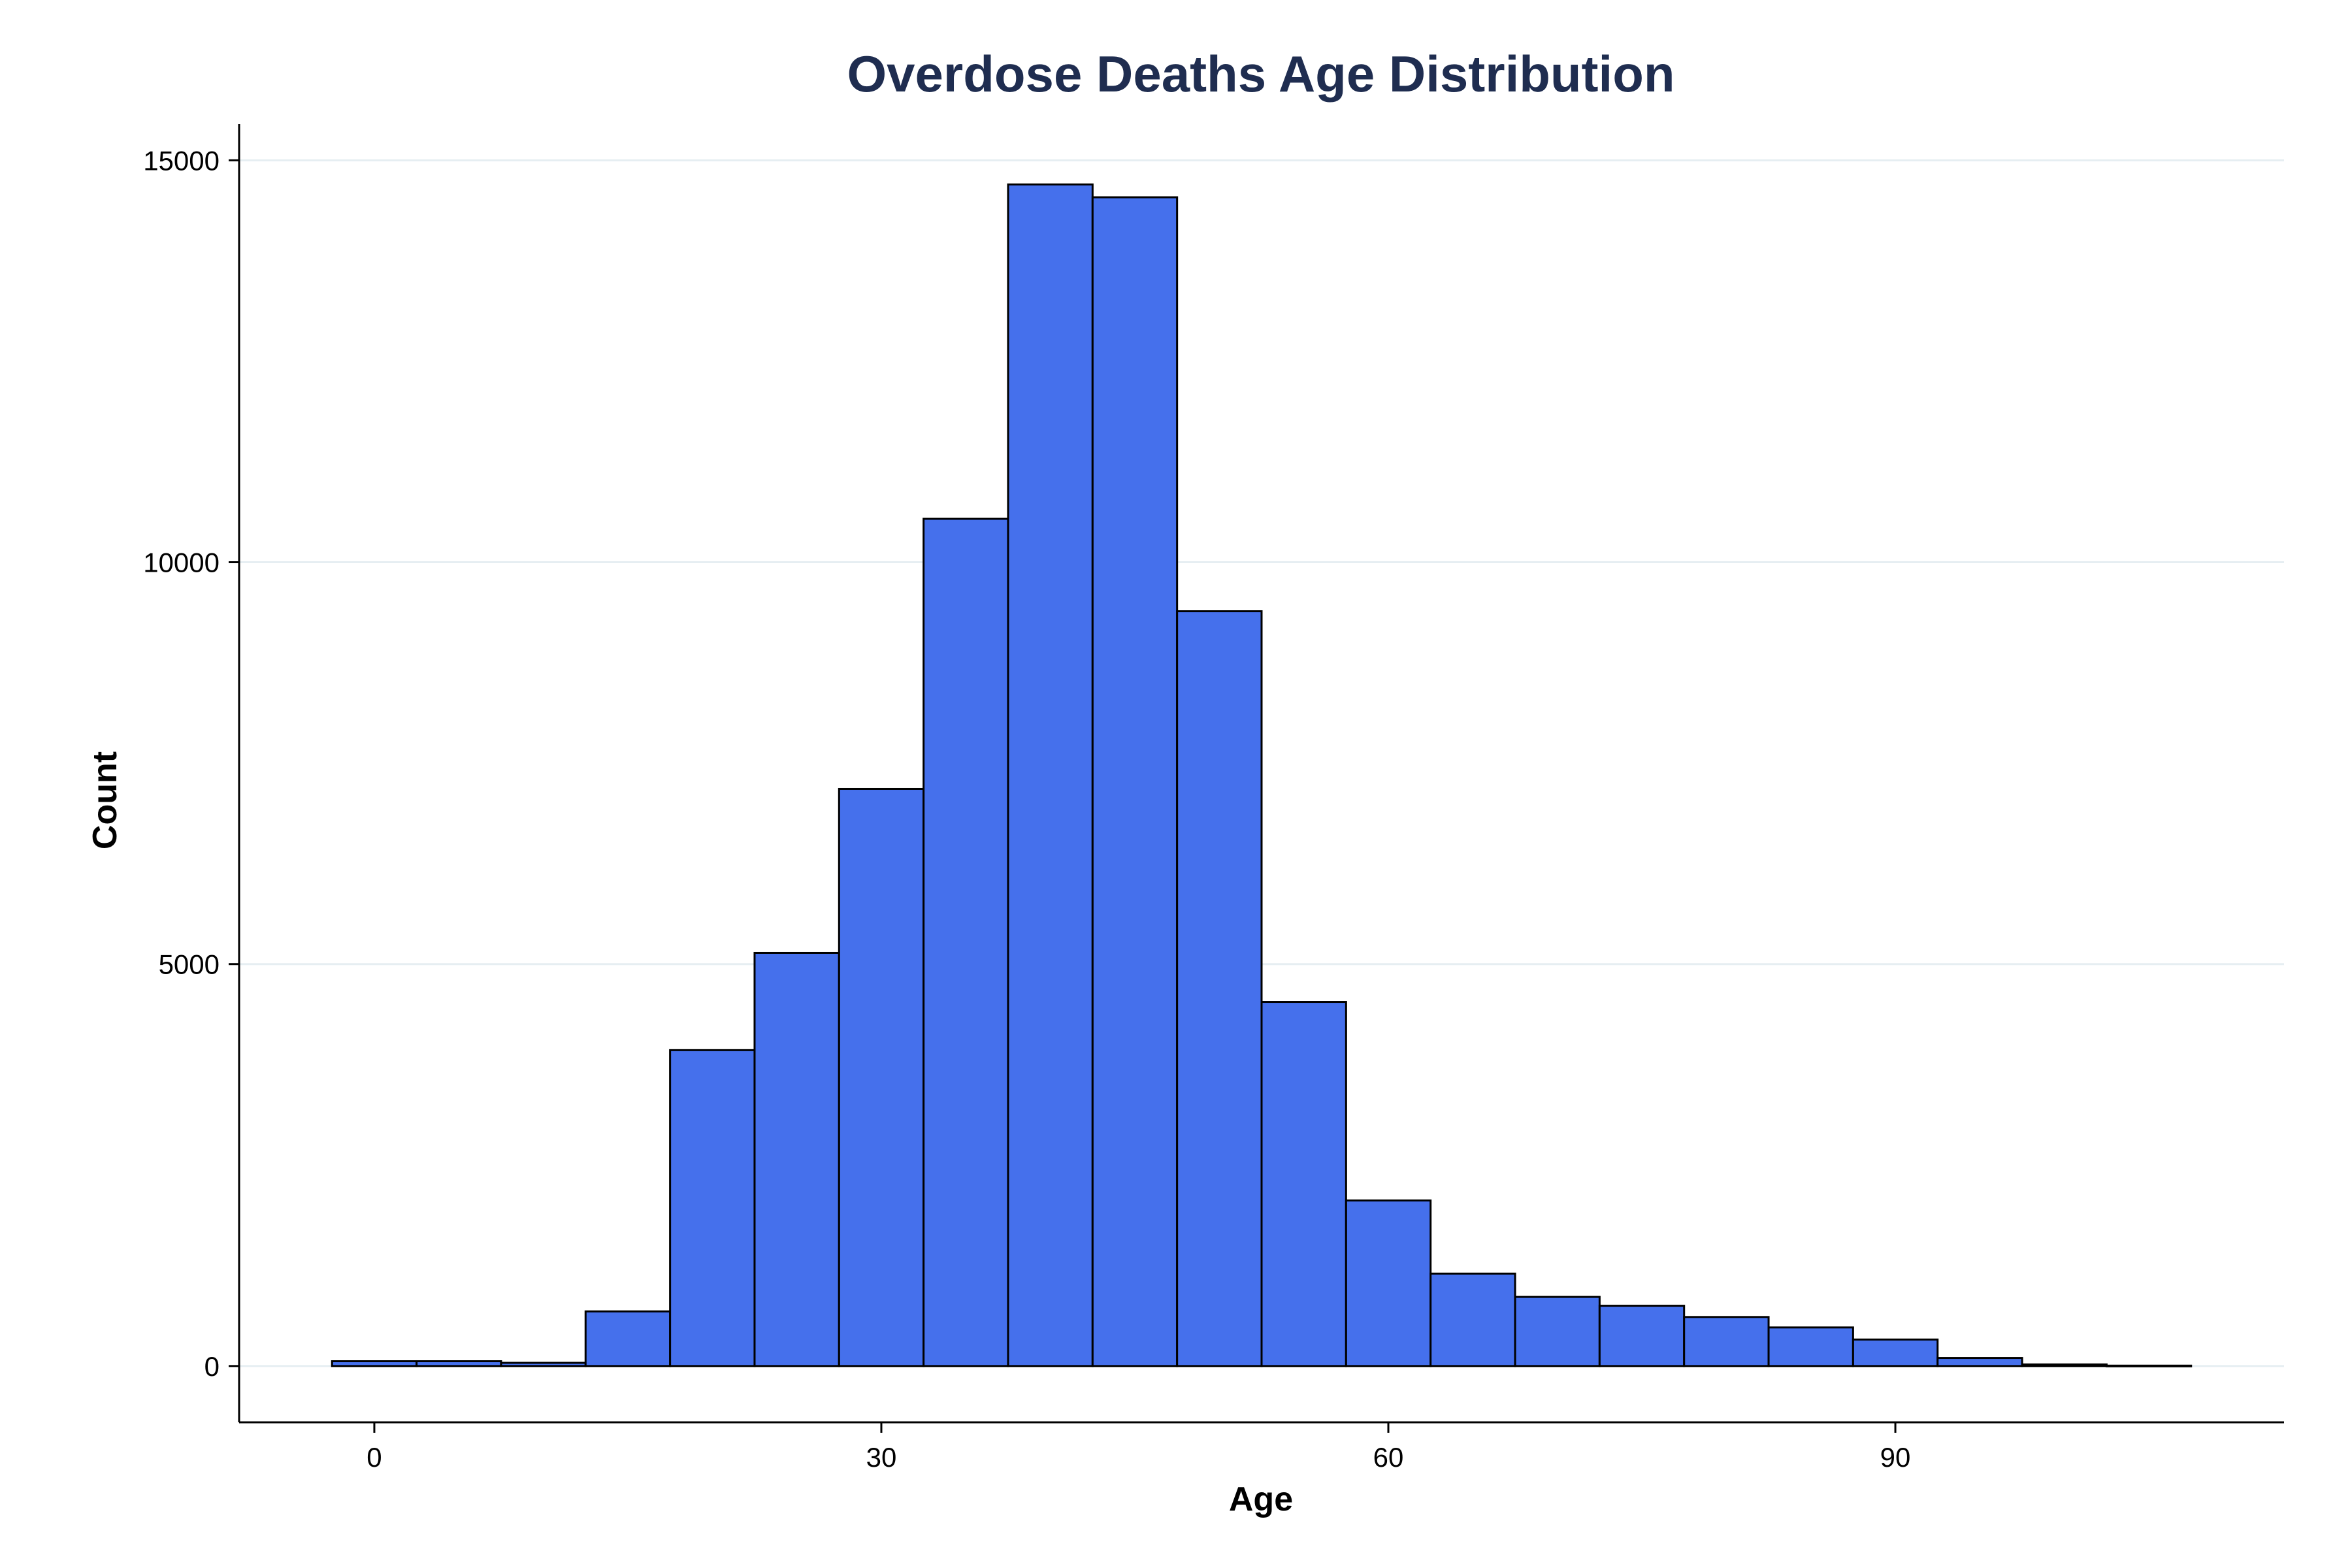 The image size is (2352, 1568). What do you see at coordinates (881, 1457) in the screenshot?
I see `x-tick-label-30: 30` at bounding box center [881, 1457].